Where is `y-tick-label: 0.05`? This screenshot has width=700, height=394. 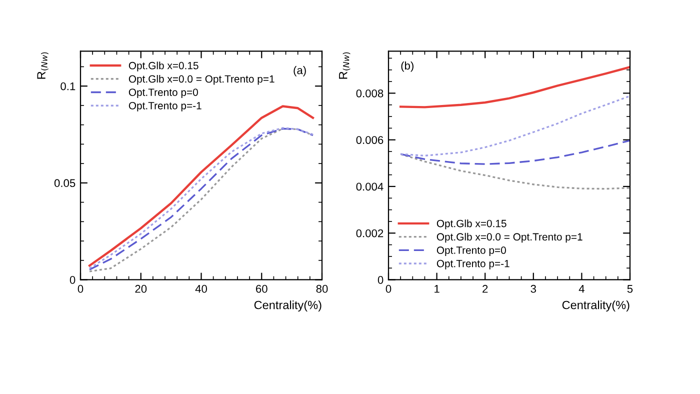 y-tick-label: 0.05 is located at coordinates (65, 183).